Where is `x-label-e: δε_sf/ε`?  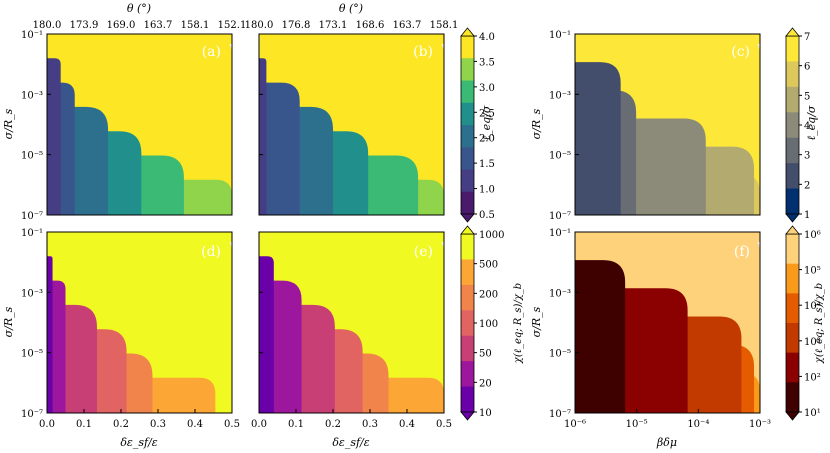 x-label-e: δε_sf/ε is located at coordinates (350, 442).